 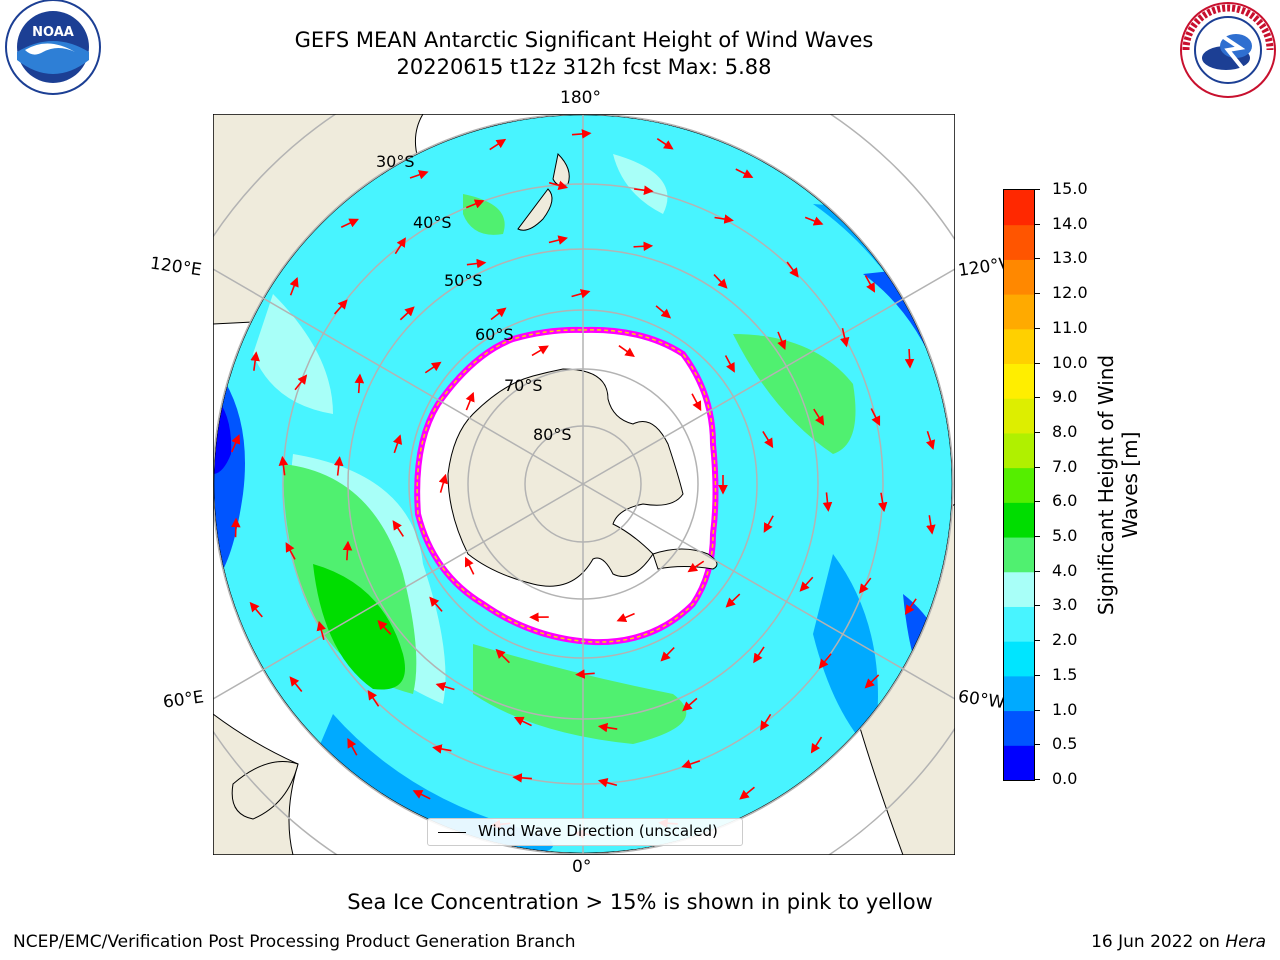 What do you see at coordinates (463, 280) in the screenshot?
I see `lat-label-50s: 50°S` at bounding box center [463, 280].